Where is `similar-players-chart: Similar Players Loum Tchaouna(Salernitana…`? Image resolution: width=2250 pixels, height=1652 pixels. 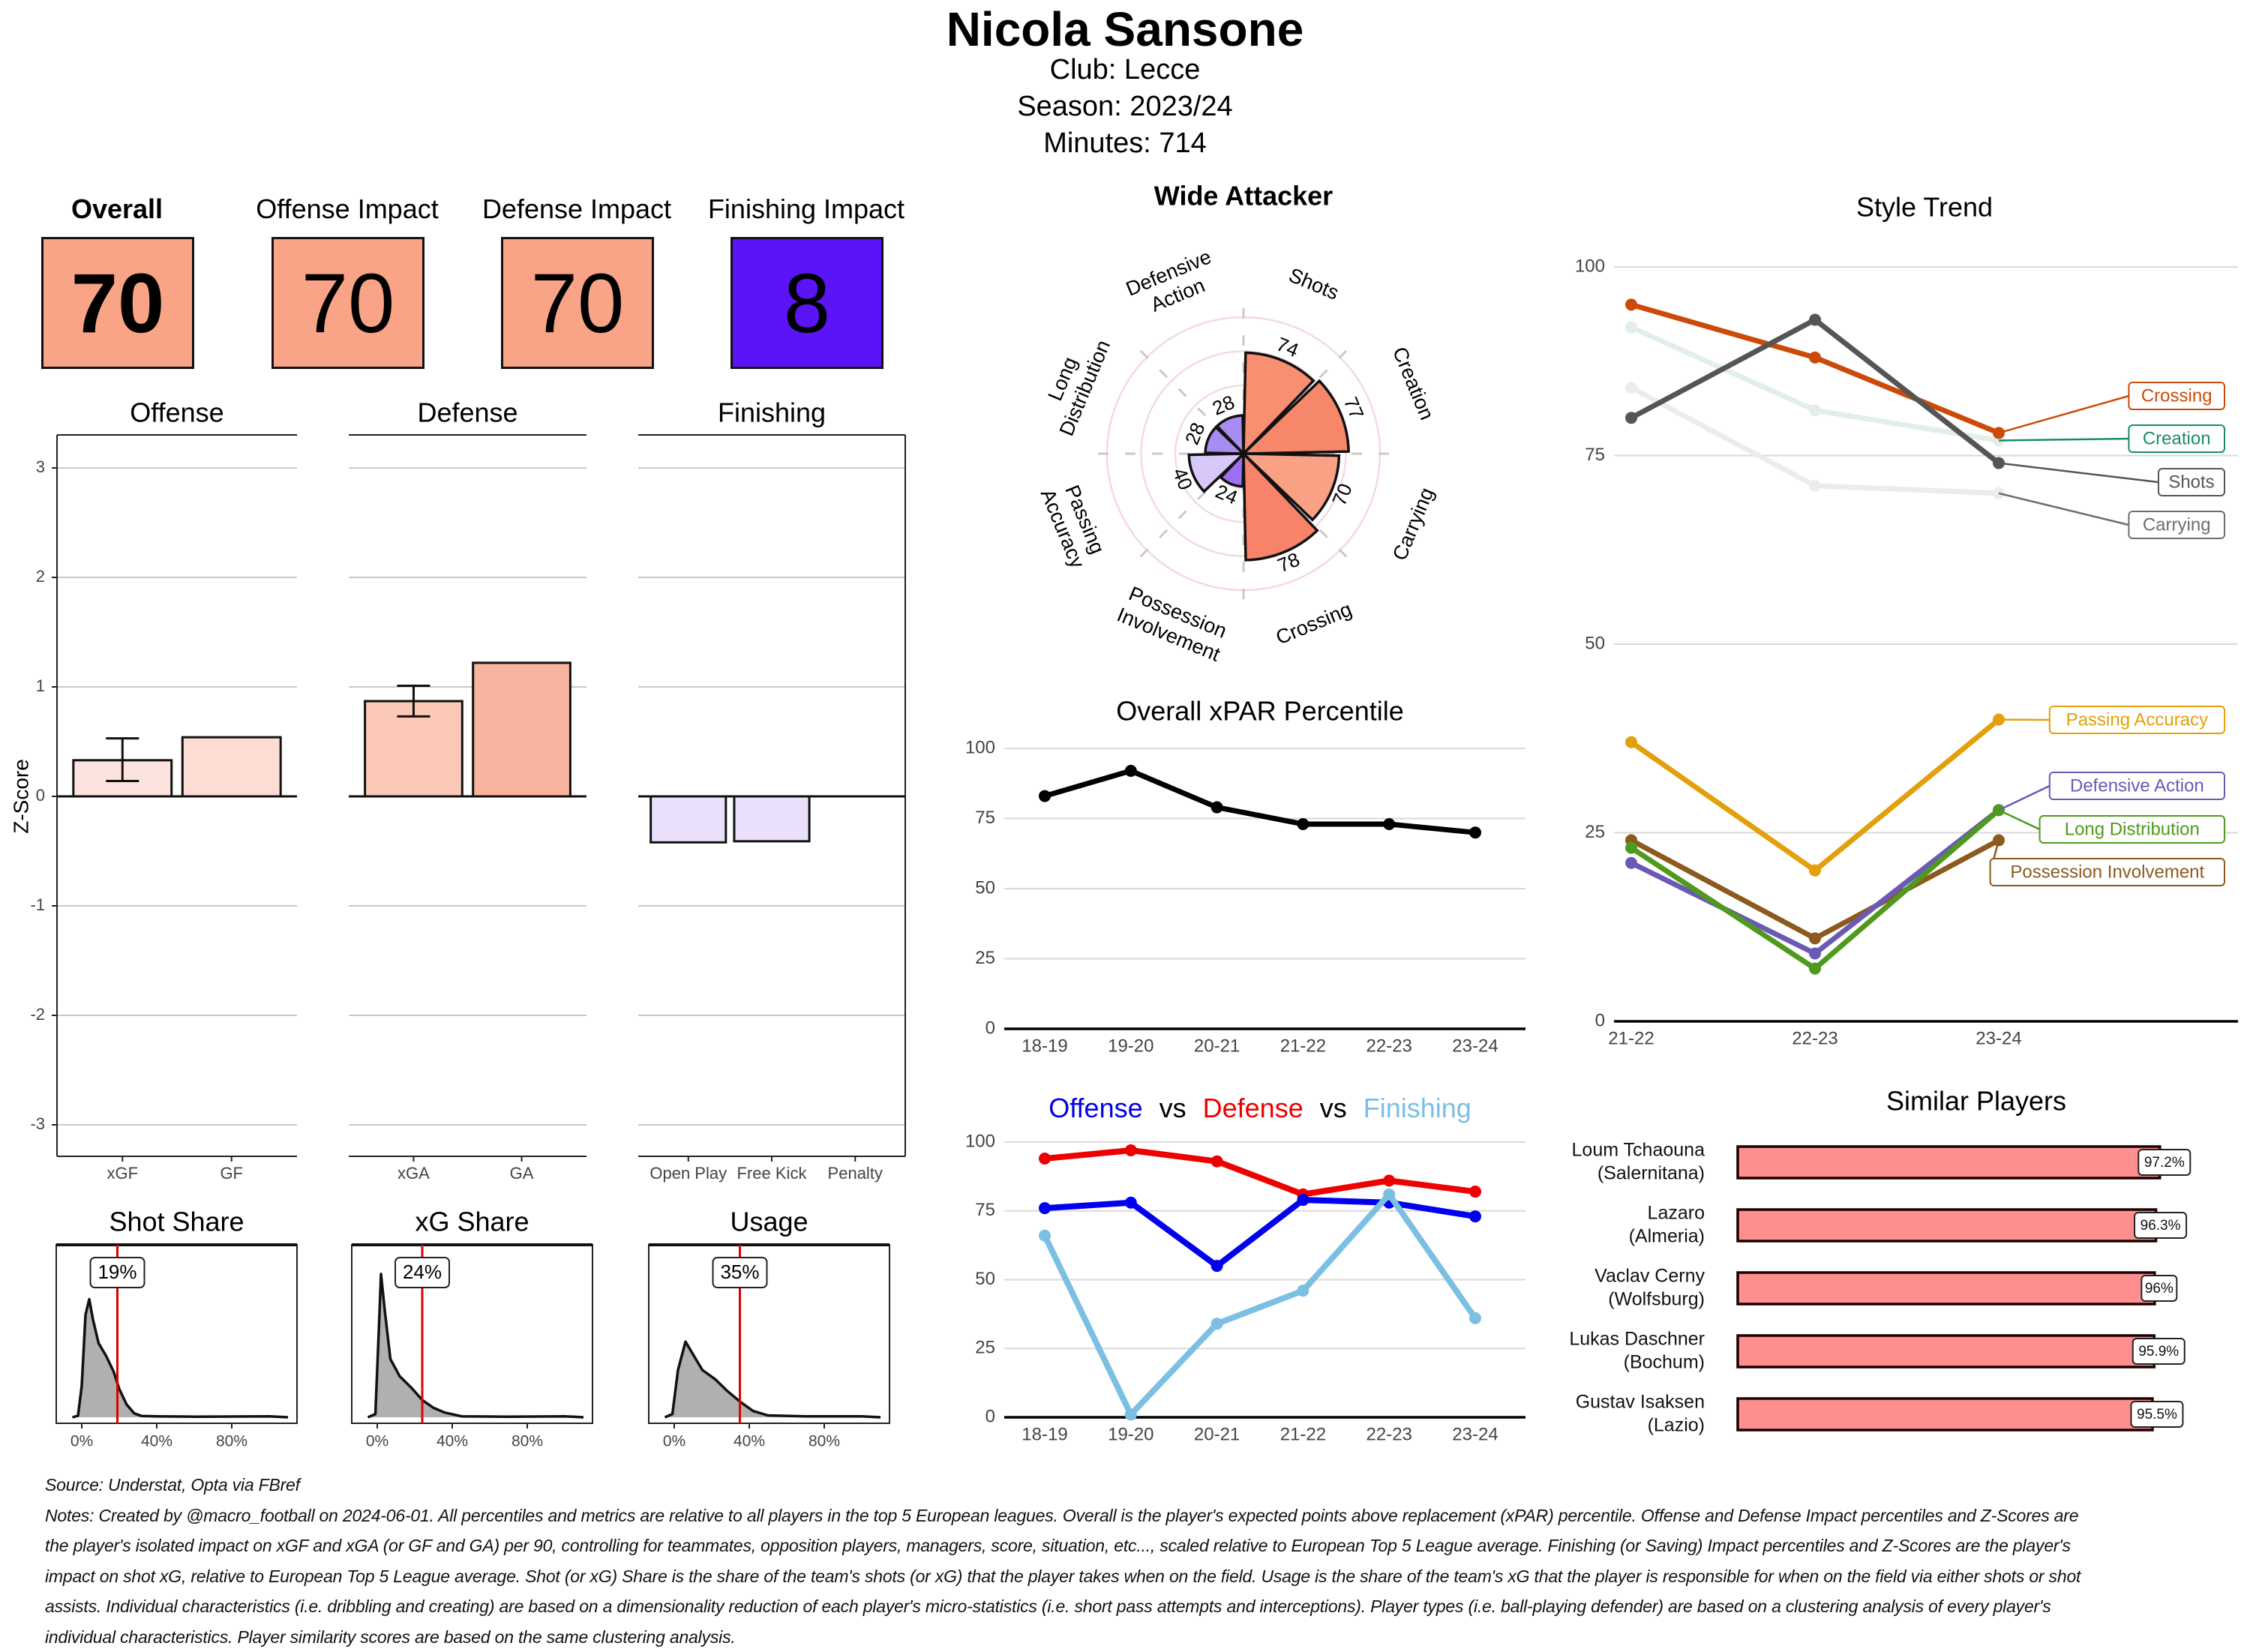
similar-players-chart: Similar Players Loum Tchaouna(Salernitana… is located at coordinates (1879, 1261).